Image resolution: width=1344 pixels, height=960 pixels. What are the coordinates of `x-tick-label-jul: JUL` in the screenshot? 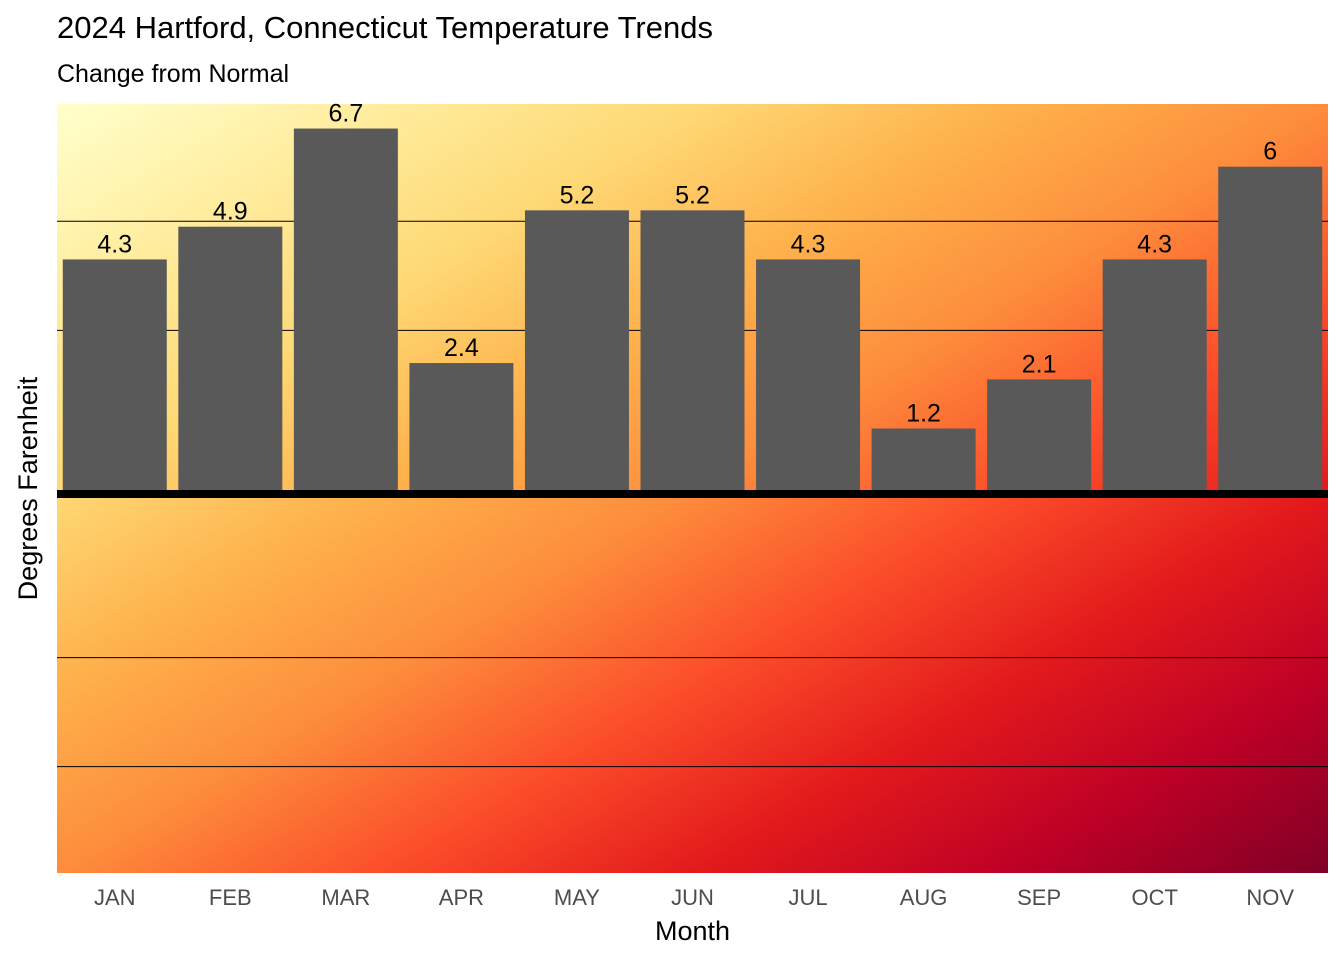 It's located at (807, 897).